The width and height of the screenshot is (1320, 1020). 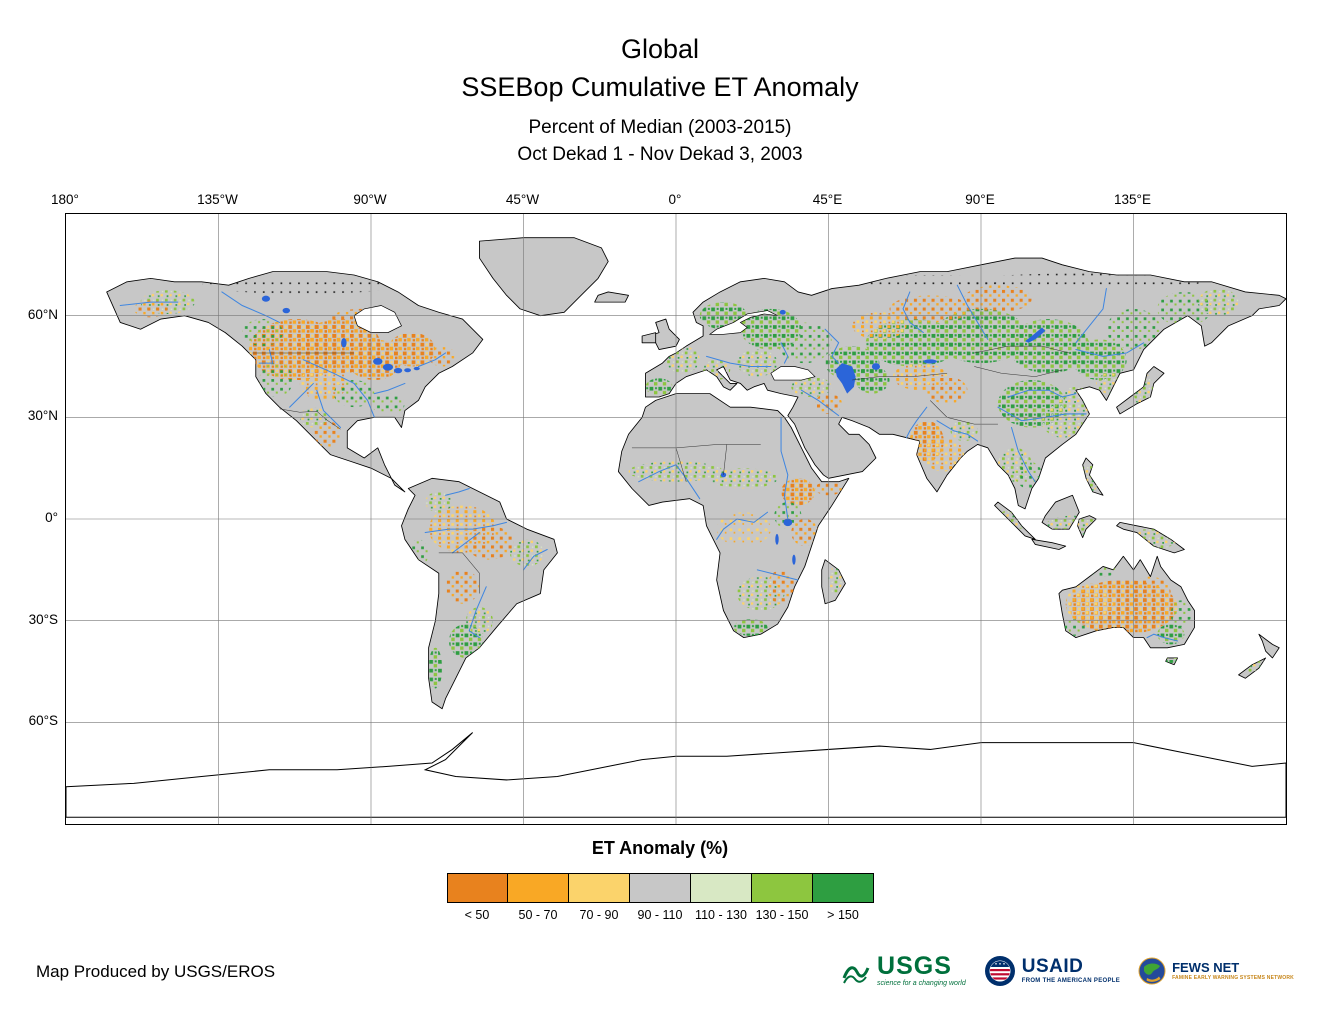 What do you see at coordinates (1049, 544) in the screenshot?
I see `landmass-java` at bounding box center [1049, 544].